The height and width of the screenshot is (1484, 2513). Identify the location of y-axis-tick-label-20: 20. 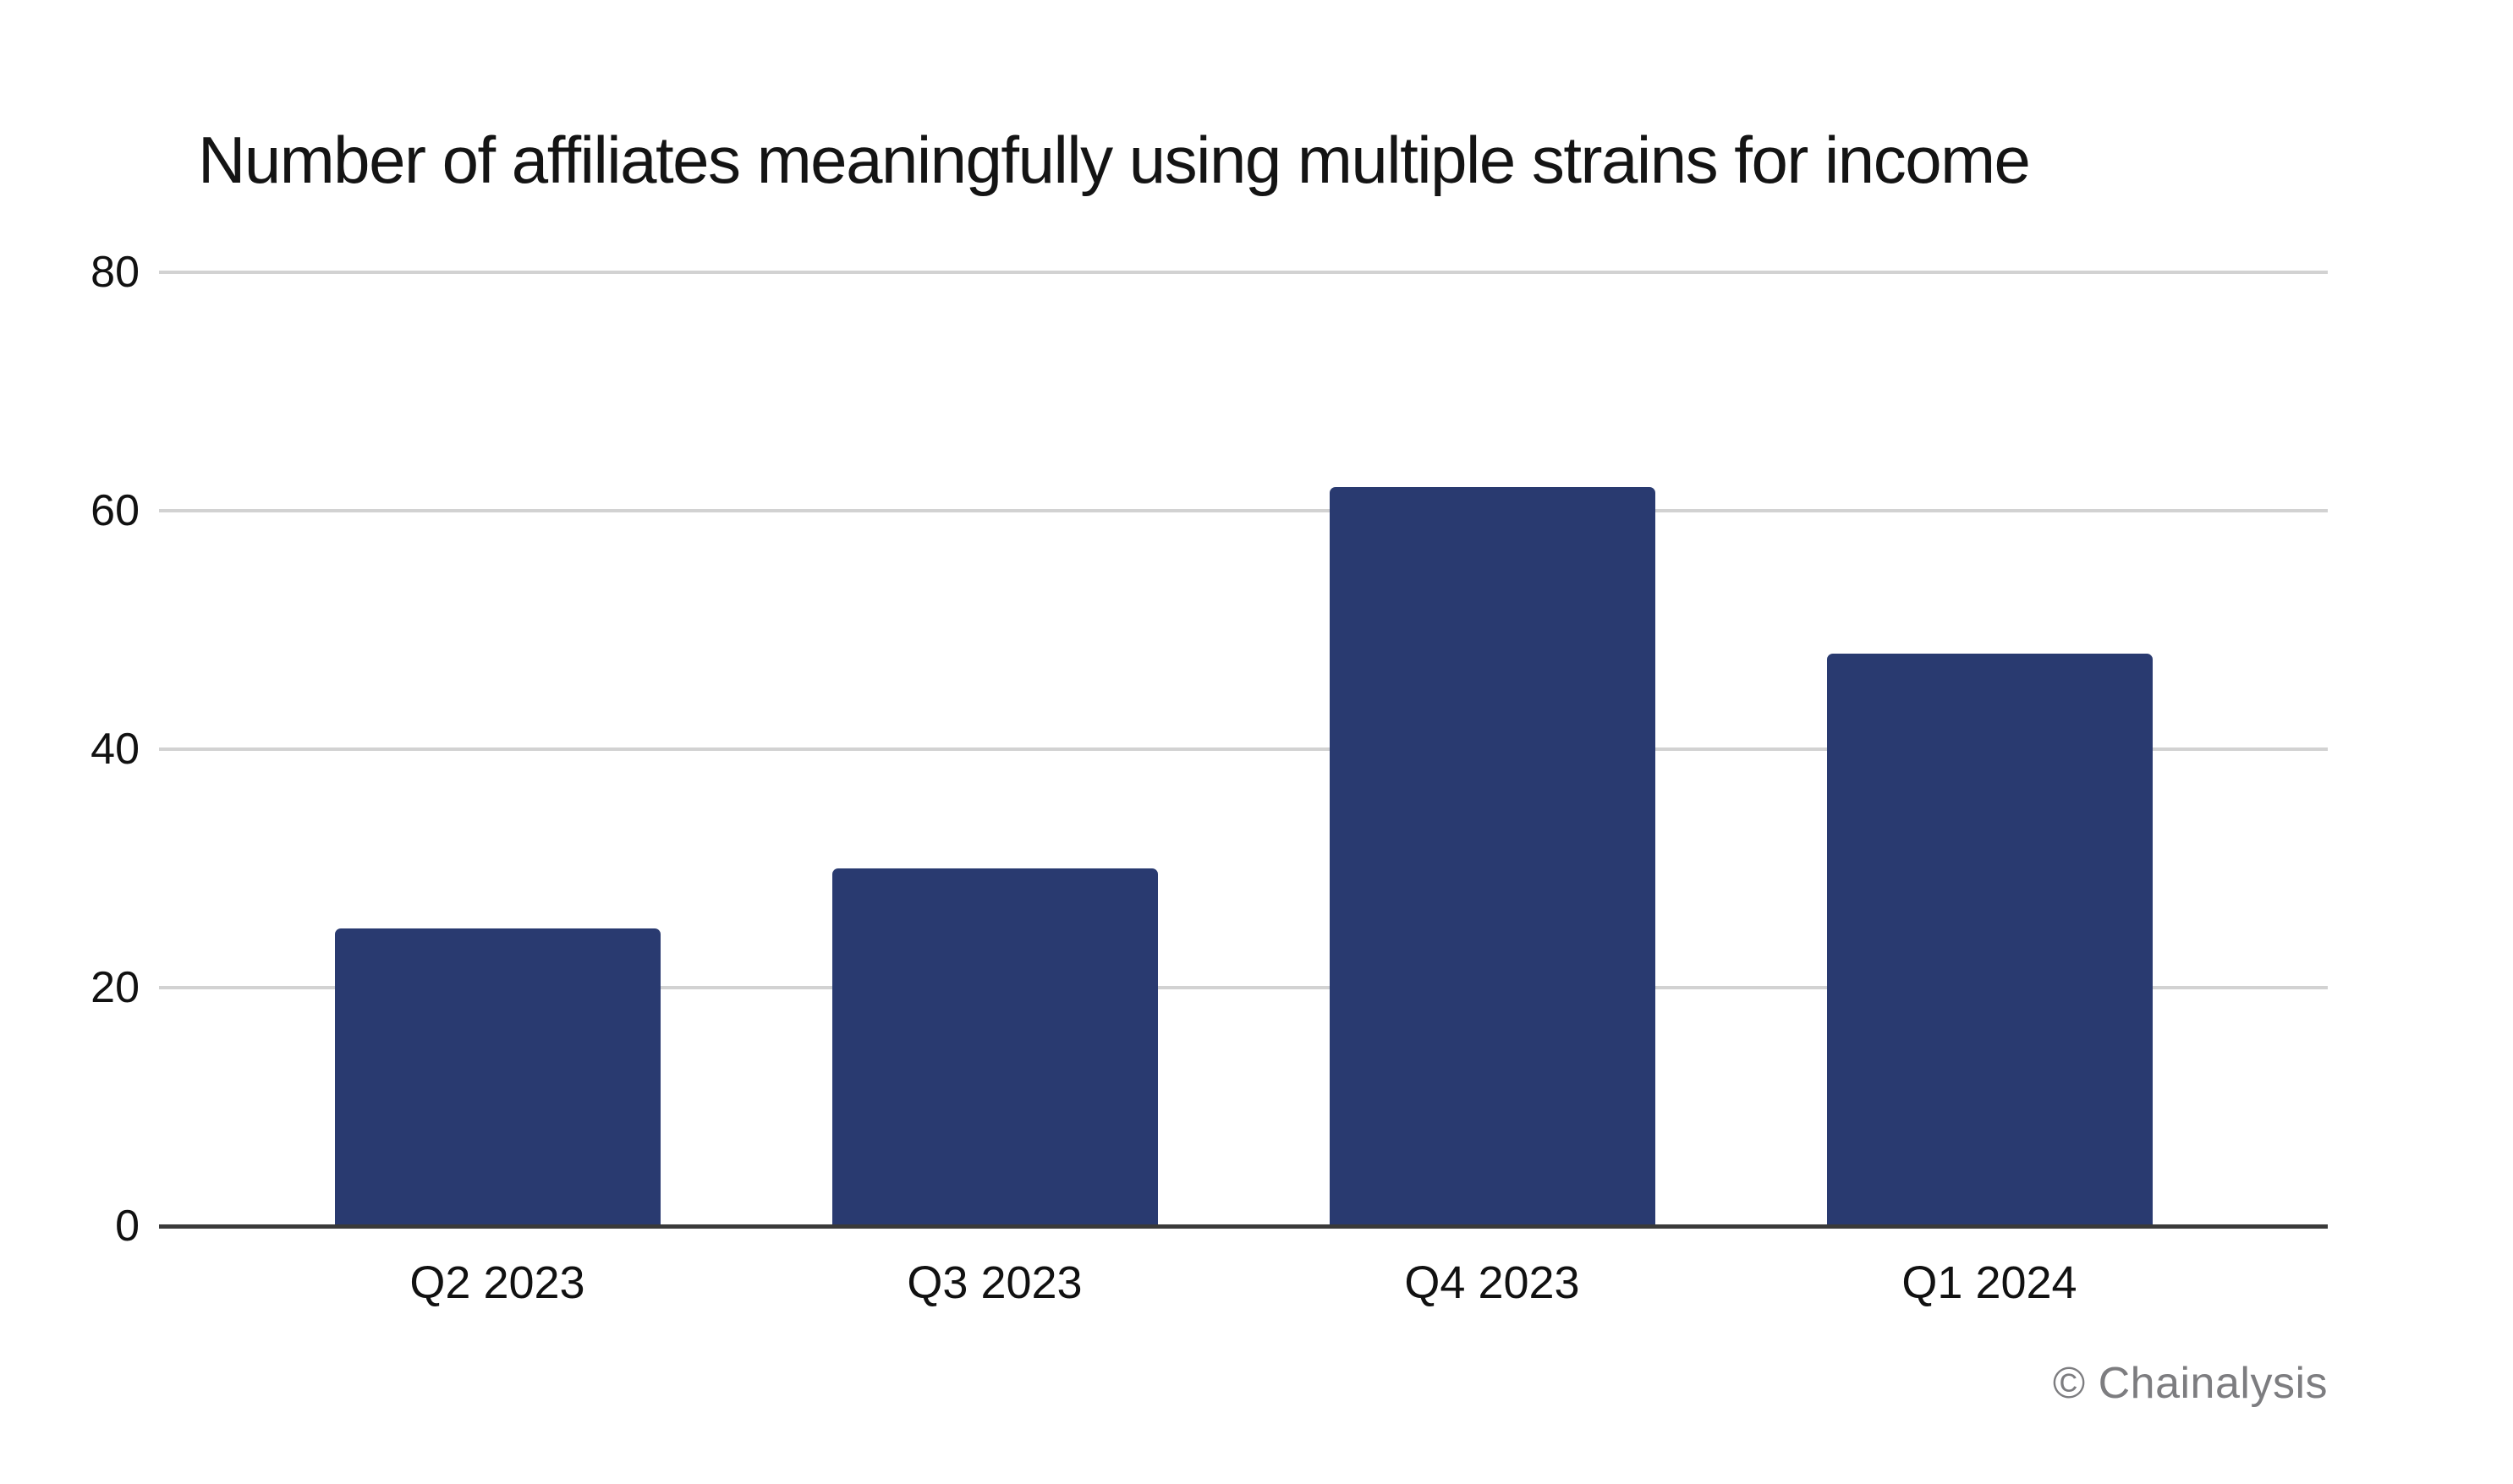
(115, 987).